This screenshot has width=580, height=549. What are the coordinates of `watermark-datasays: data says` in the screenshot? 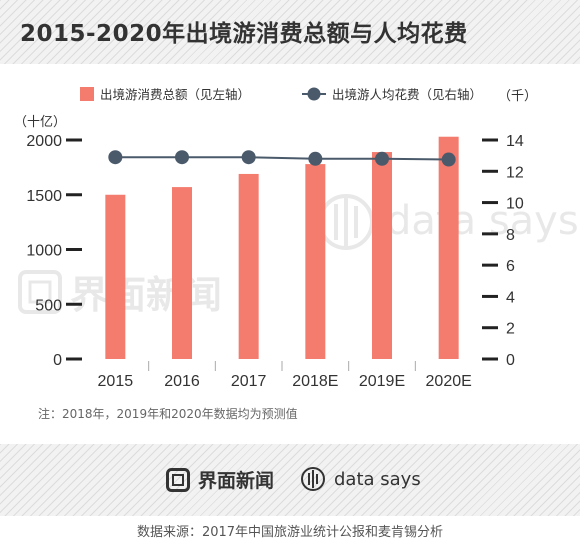 It's located at (448, 222).